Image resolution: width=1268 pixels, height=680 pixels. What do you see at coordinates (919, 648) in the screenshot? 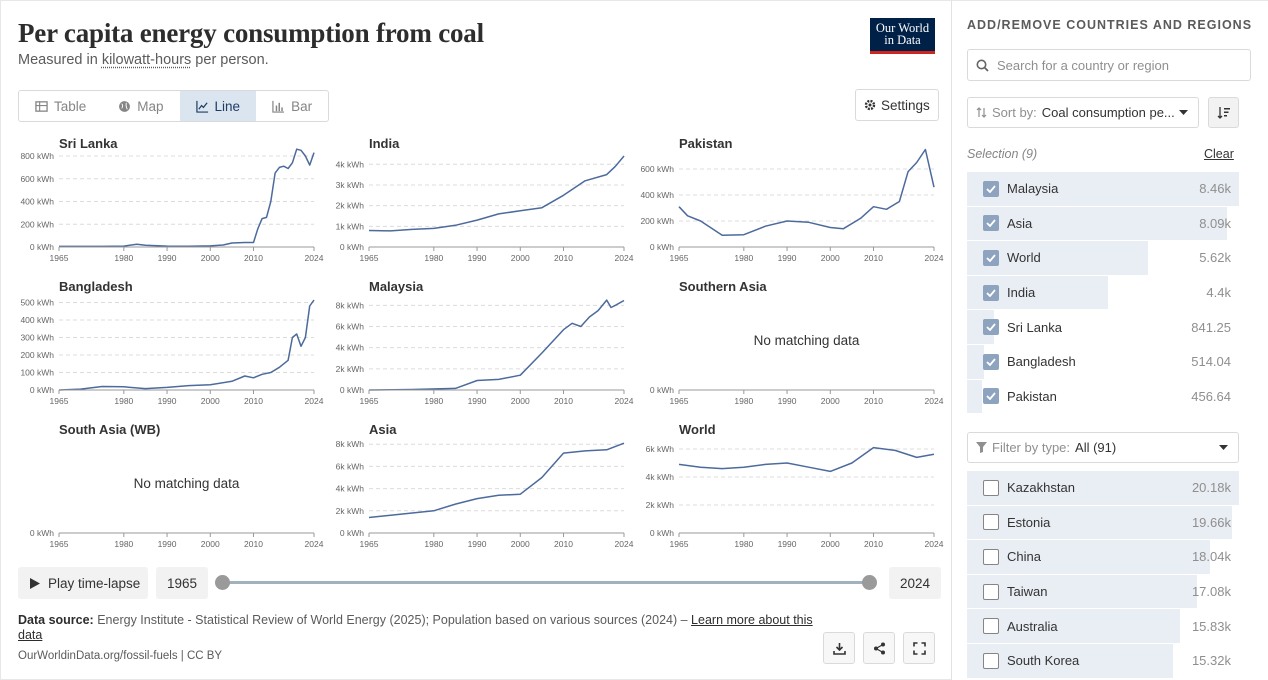
I see `fullscreen-button` at bounding box center [919, 648].